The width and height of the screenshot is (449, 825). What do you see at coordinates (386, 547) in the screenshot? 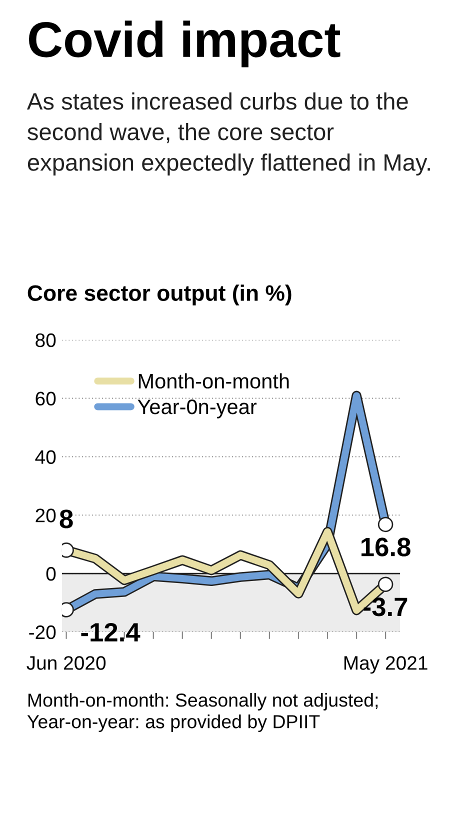
I see `data-label: 16.8` at bounding box center [386, 547].